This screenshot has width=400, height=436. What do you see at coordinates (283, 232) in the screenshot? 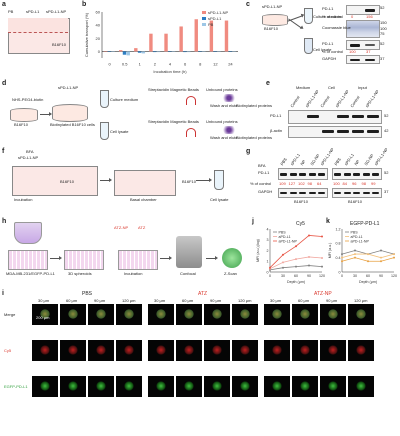
I see `j-legend-label: PBS` at bounding box center [283, 232].